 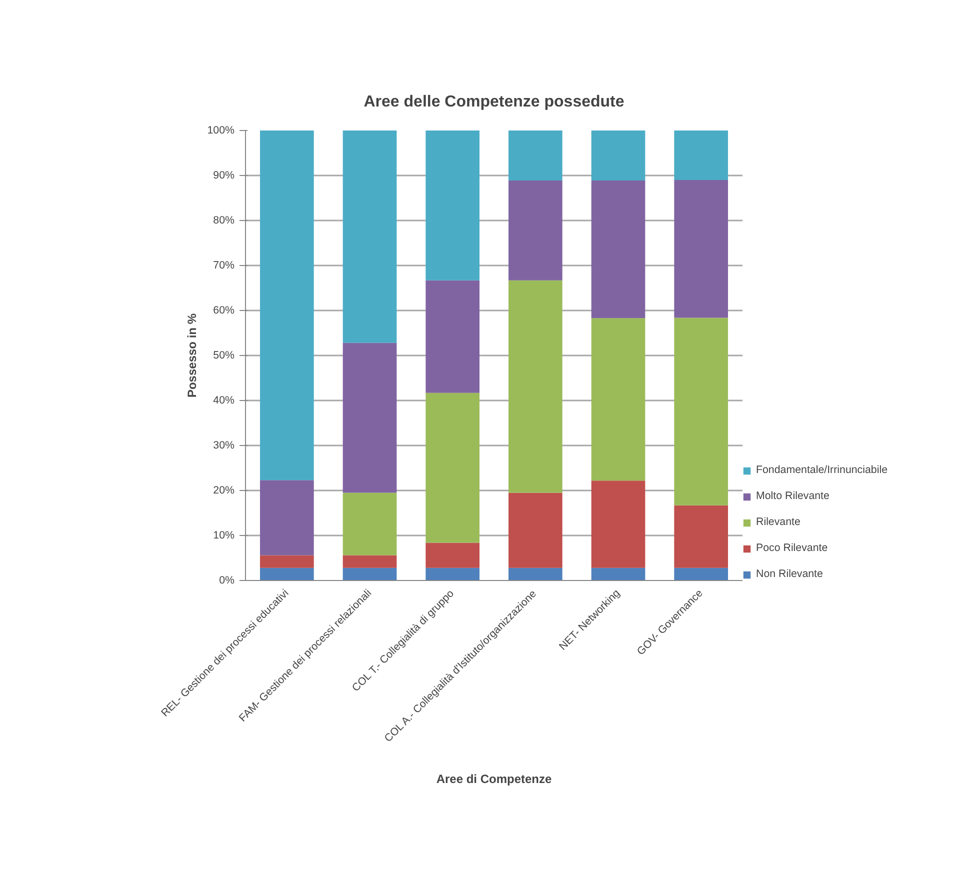 I want to click on legend-label: Non Rilevante, so click(x=789, y=574).